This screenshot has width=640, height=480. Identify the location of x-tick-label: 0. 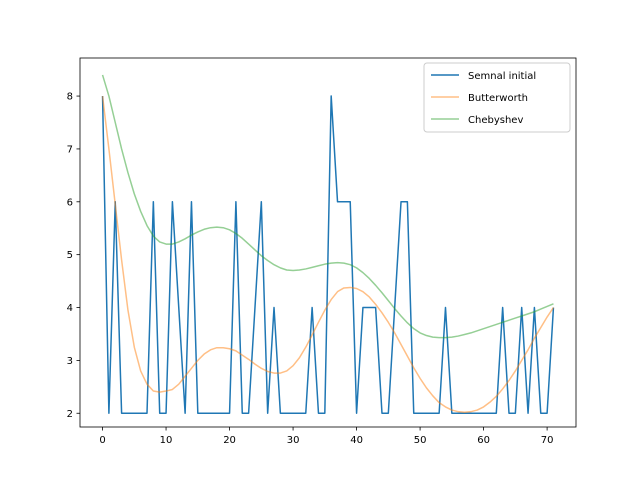
(102, 440).